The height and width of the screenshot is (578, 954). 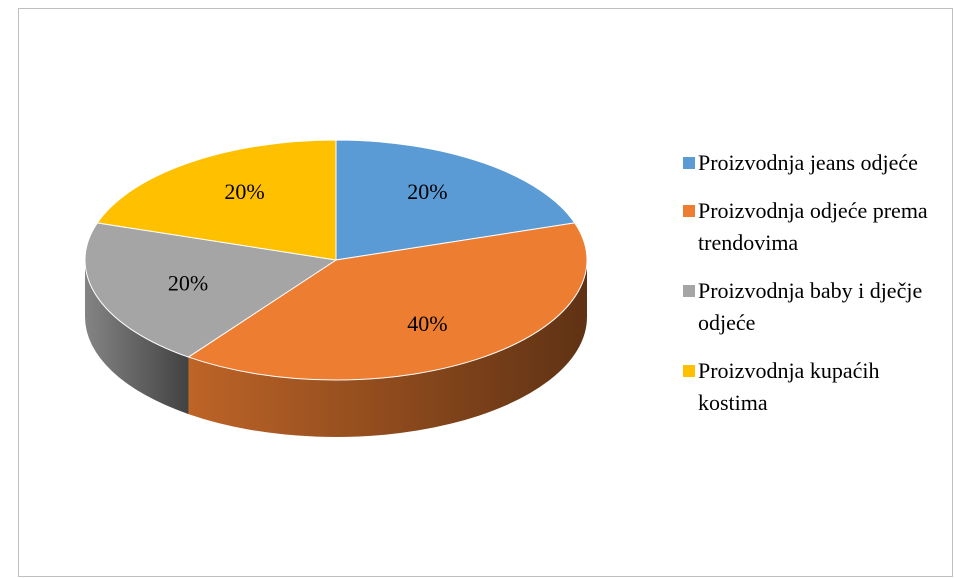 I want to click on legend-item: Proizvodnja baby i dječje odjeće, so click(x=815, y=307).